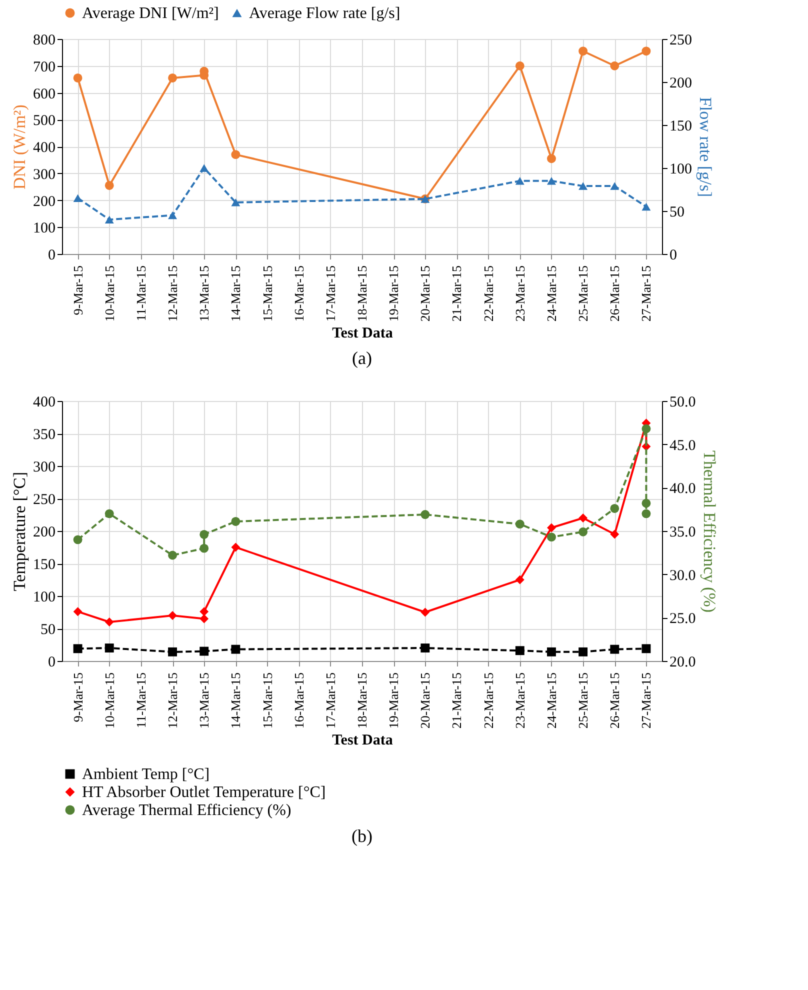 The image size is (808, 990). I want to click on x-tick-label: 10-Mar-15, so click(109, 700).